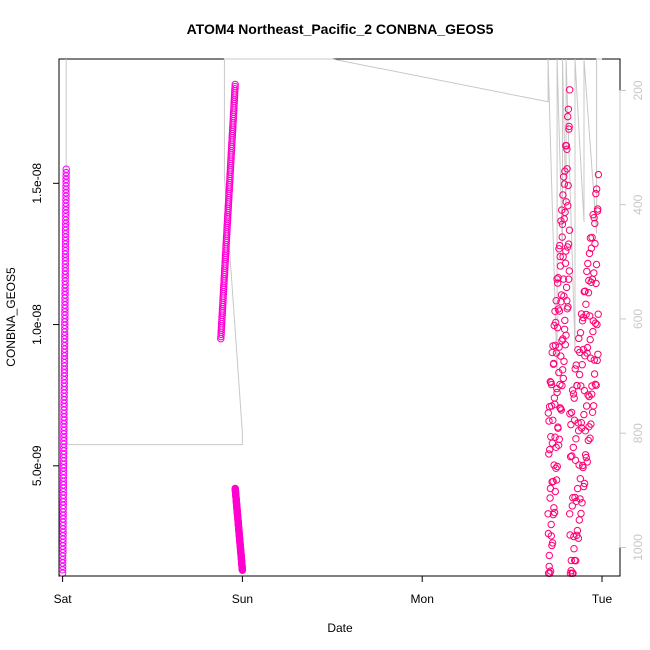  Describe the element at coordinates (45, 324) in the screenshot. I see `y-axis: 5.0e-09 1.0e-08 1.5e-08` at that location.